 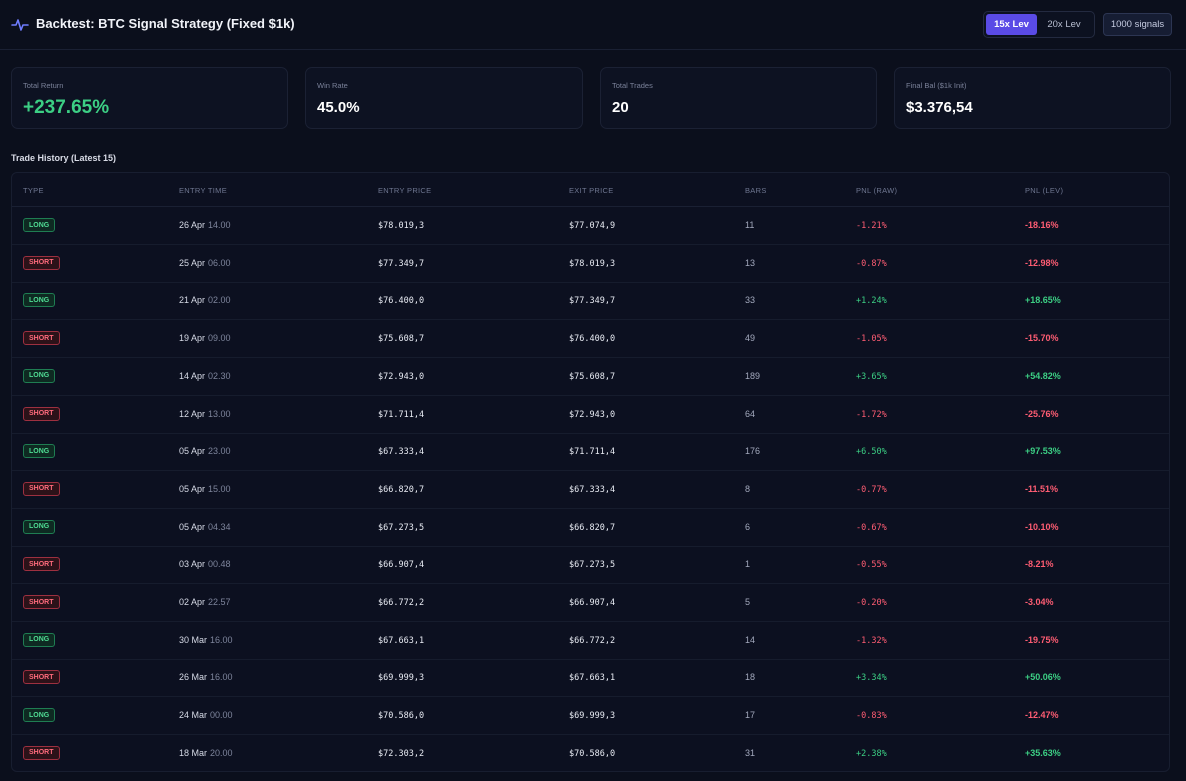 I want to click on entry-time-cell: 14 Apr 02.30, so click(x=205, y=376).